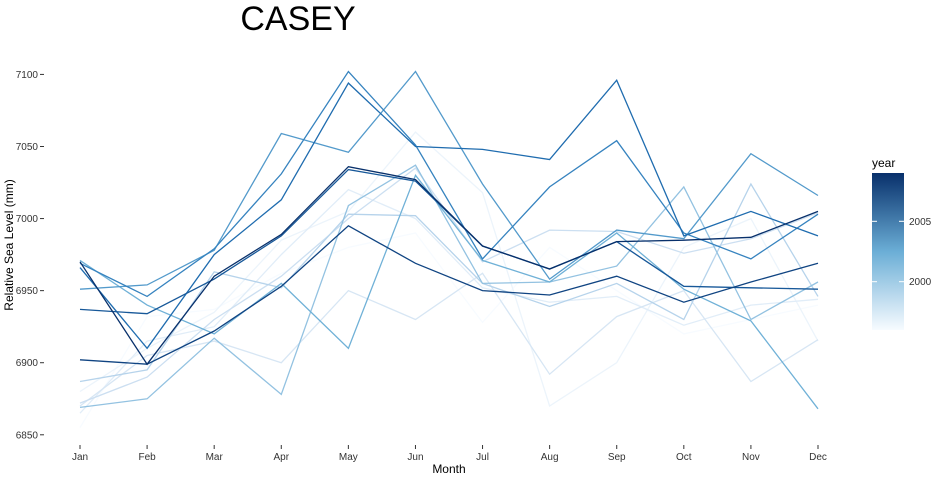 The image size is (940, 480). Describe the element at coordinates (482, 457) in the screenshot. I see `x-tick-label: Jul` at that location.